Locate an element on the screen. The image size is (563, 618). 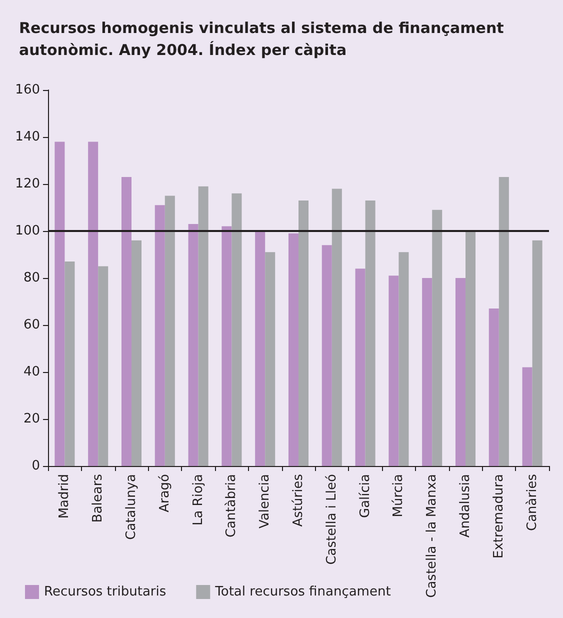
x-tick-label: Castella - la Manxa is located at coordinates (432, 536).